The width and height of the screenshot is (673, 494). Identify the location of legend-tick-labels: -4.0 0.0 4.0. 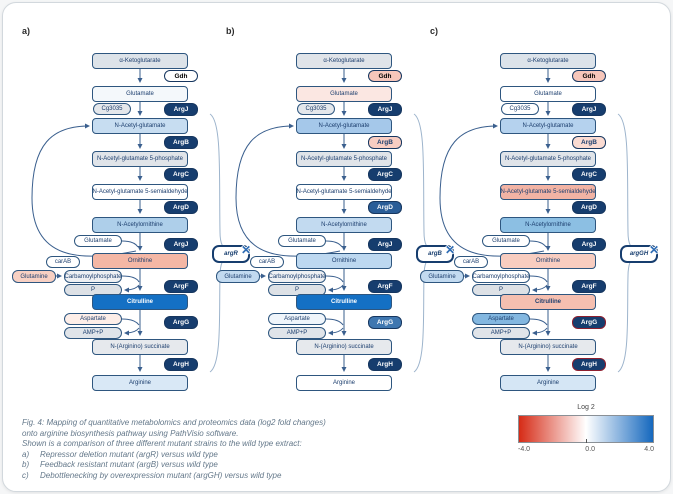
(586, 449).